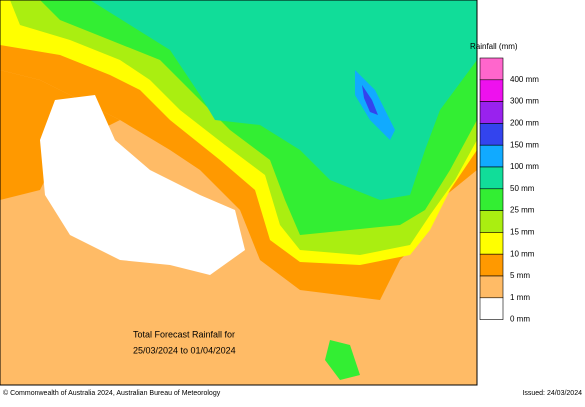 The height and width of the screenshot is (407, 585). Describe the element at coordinates (522, 210) in the screenshot. I see `legend-label: 25 mm` at that location.